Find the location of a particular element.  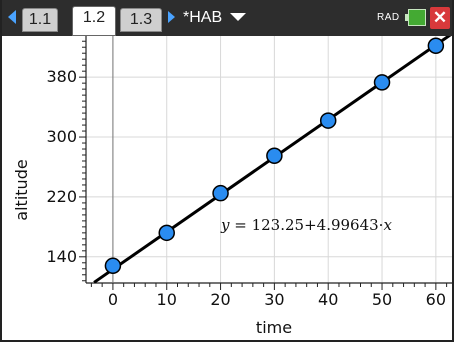

regression-expression: 123.25+4.99643· is located at coordinates (317, 225).